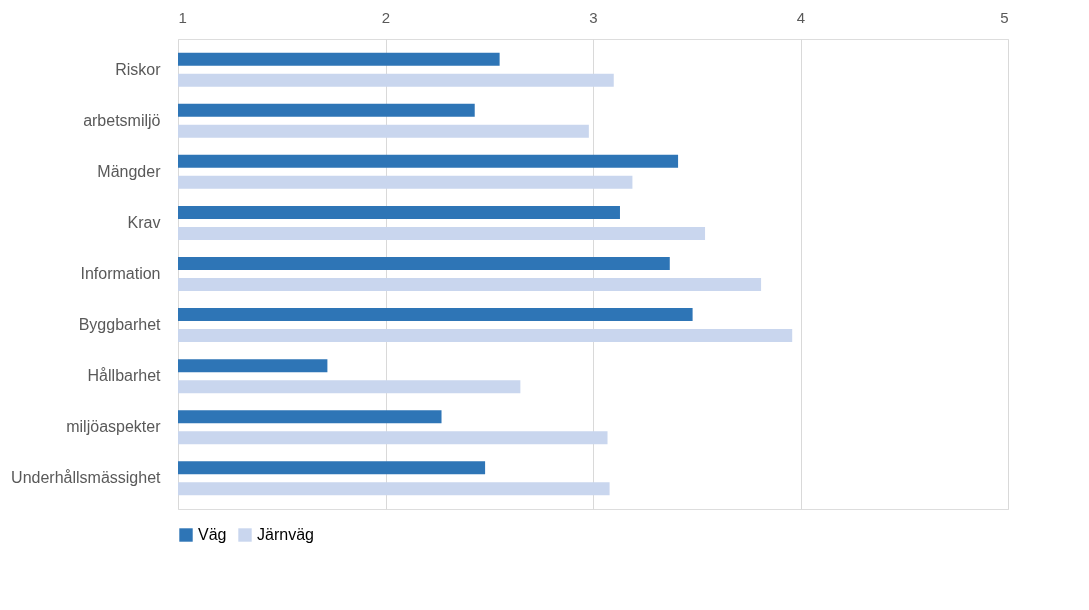  What do you see at coordinates (182, 17) in the screenshot?
I see `x-tick-label: 1` at bounding box center [182, 17].